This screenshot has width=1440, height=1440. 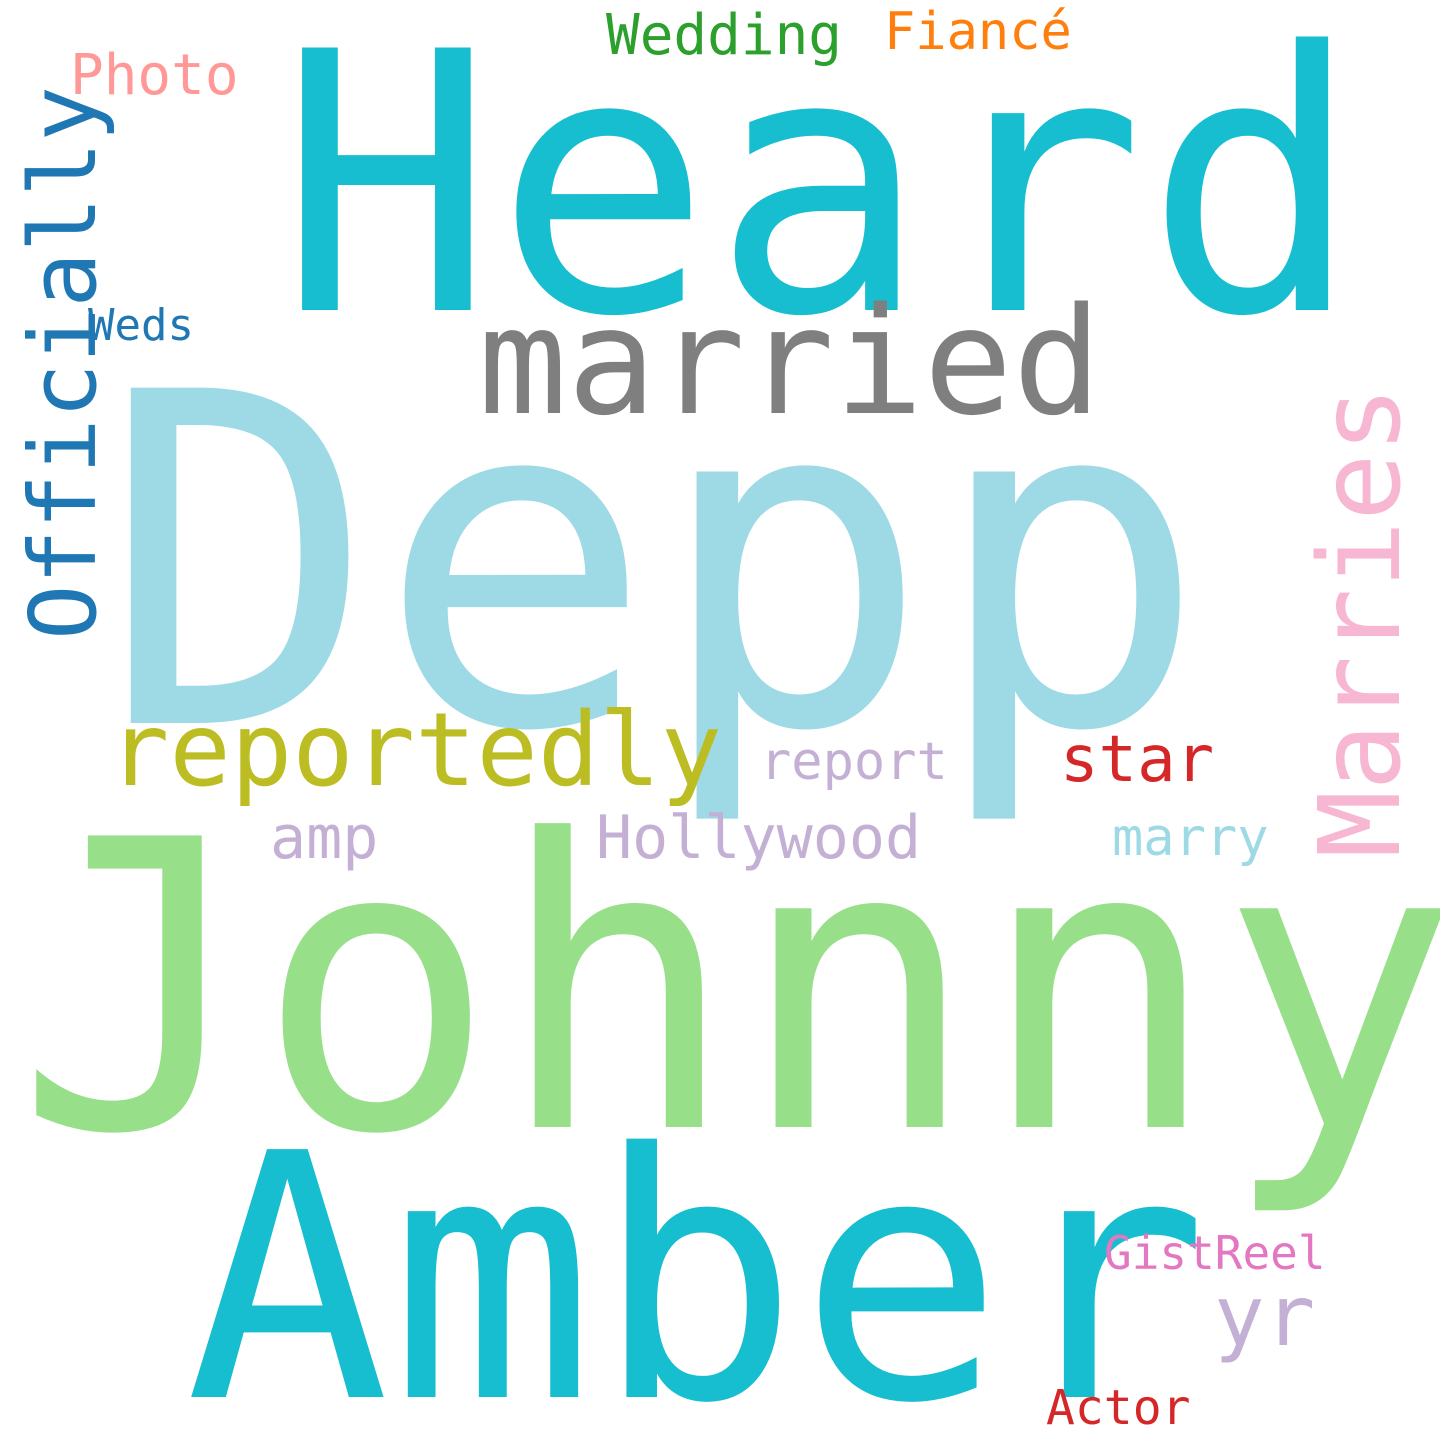 What do you see at coordinates (324, 838) in the screenshot?
I see `word-amp: amp` at bounding box center [324, 838].